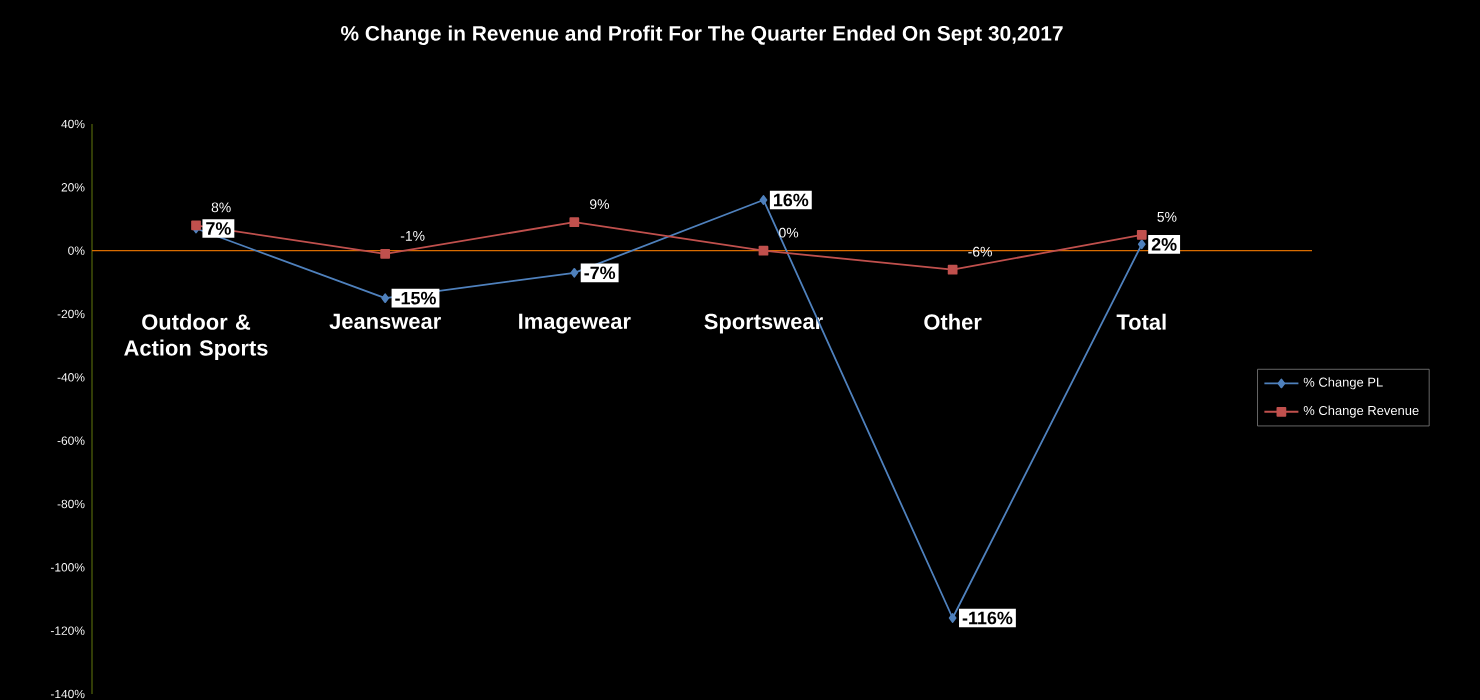  Describe the element at coordinates (953, 321) in the screenshot. I see `x-tick-label: Other` at that location.